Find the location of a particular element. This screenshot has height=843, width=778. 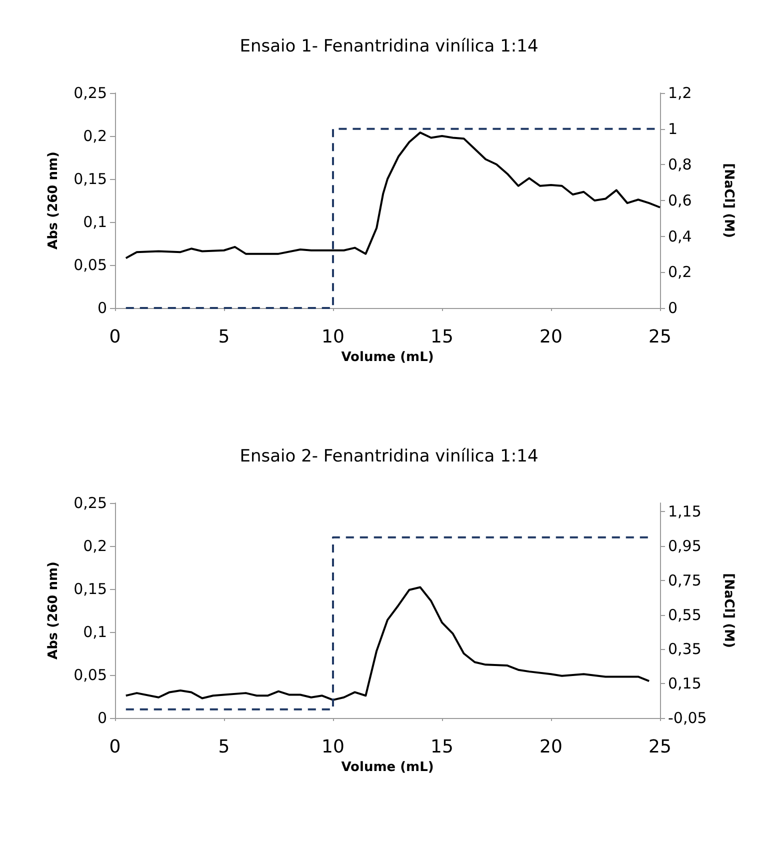

y2-tick-label: -0,05 is located at coordinates (687, 718).